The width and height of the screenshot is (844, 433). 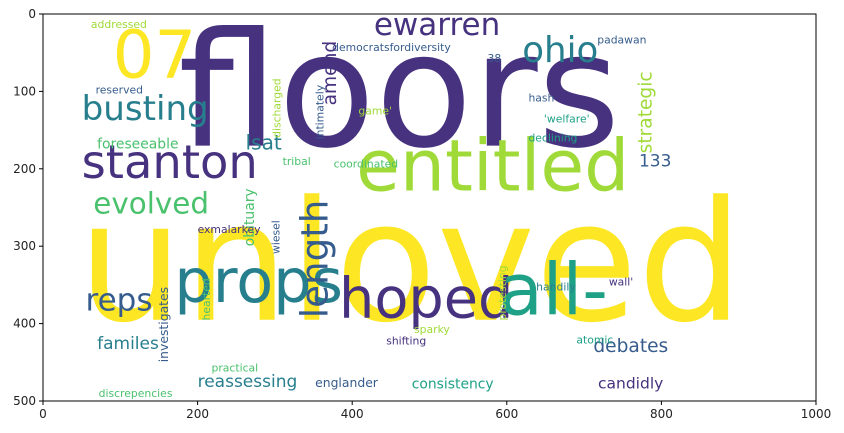 I want to click on word-48: sparky, so click(x=432, y=329).